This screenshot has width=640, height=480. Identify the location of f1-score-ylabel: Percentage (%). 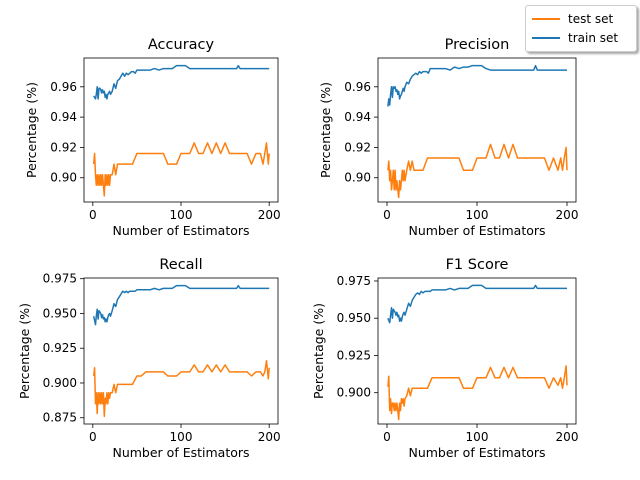
(318, 351).